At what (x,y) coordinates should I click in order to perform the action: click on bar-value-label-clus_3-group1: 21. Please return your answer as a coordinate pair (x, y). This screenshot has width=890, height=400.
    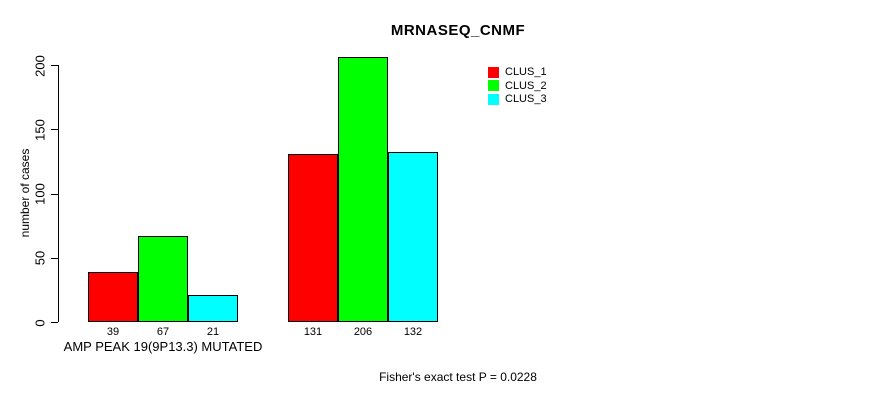
    Looking at the image, I should click on (213, 332).